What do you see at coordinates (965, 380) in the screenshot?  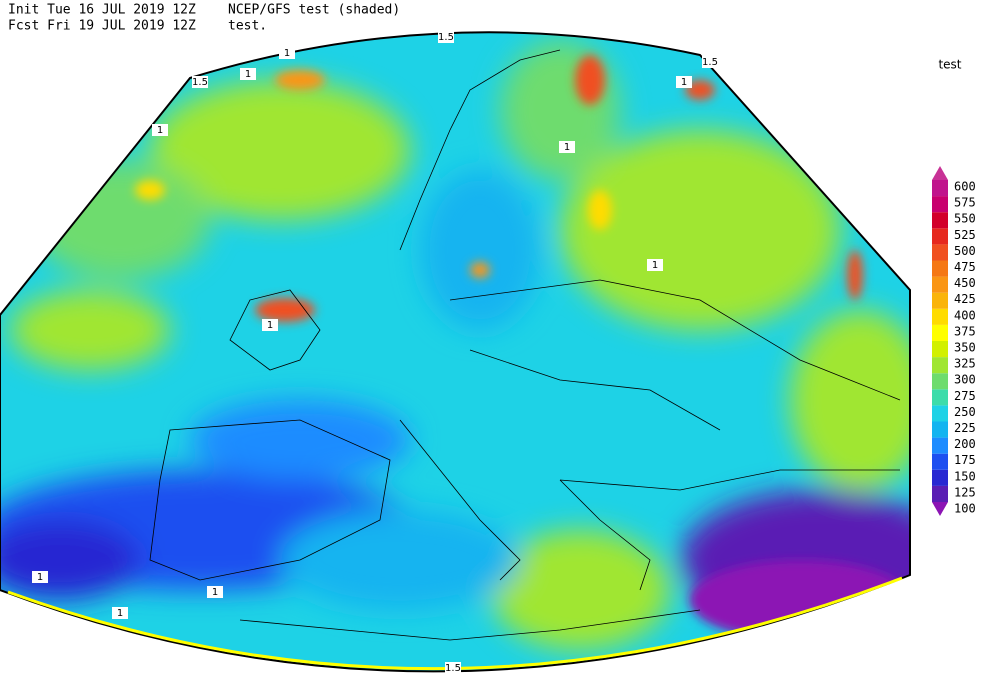 I see `colorbar-label: 300` at bounding box center [965, 380].